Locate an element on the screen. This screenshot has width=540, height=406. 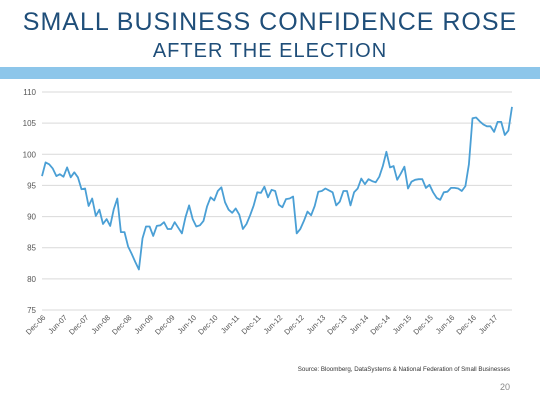
x-tick-label: Dec-13 is located at coordinates (336, 324).